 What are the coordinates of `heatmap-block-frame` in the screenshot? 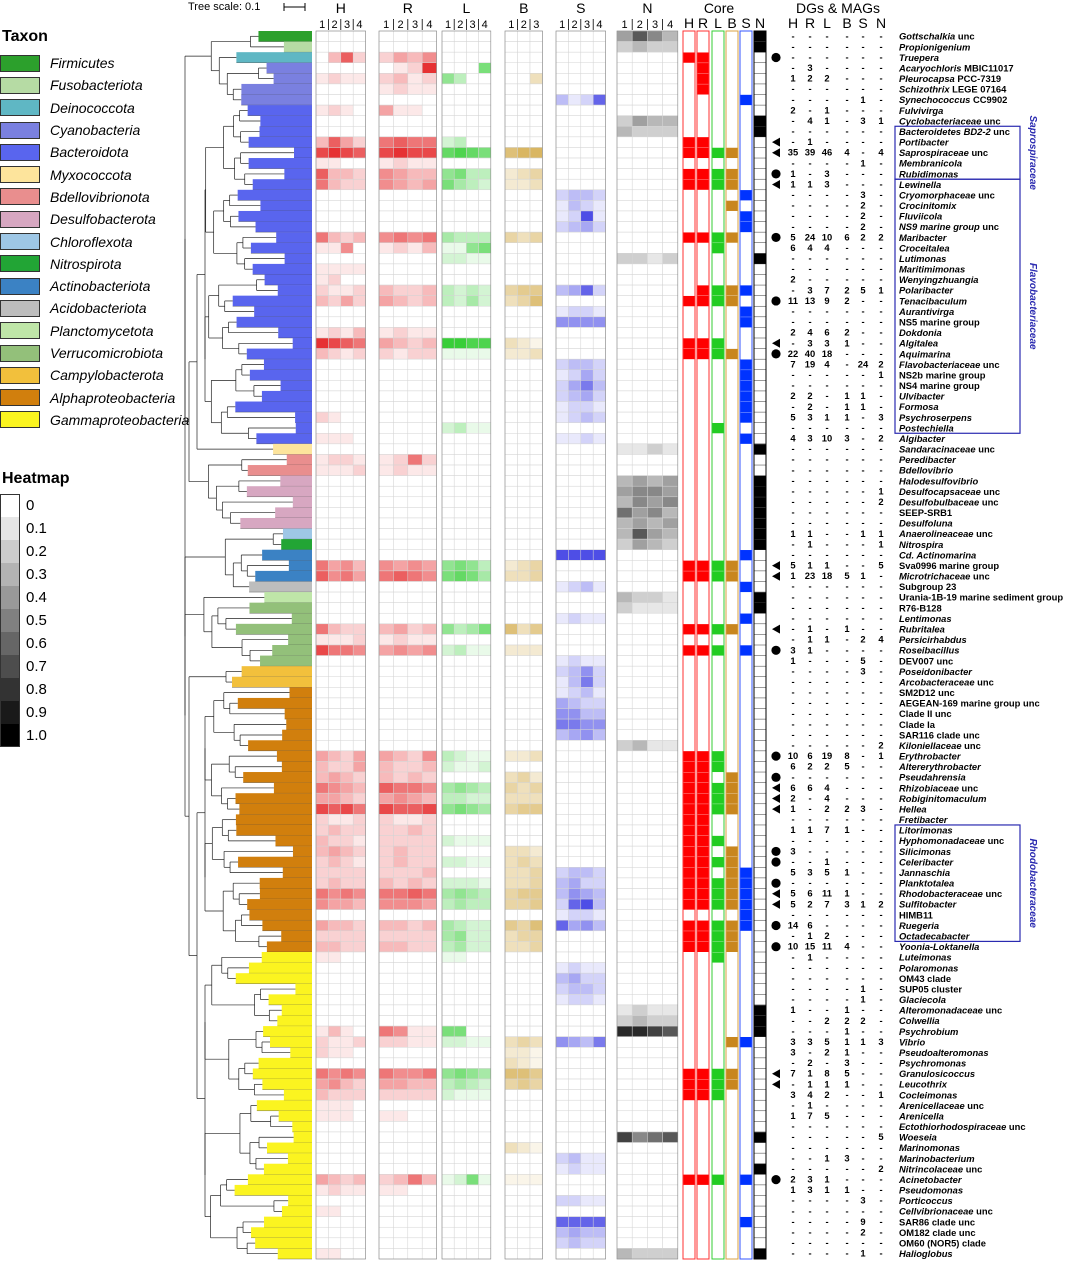 It's located at (523, 645).